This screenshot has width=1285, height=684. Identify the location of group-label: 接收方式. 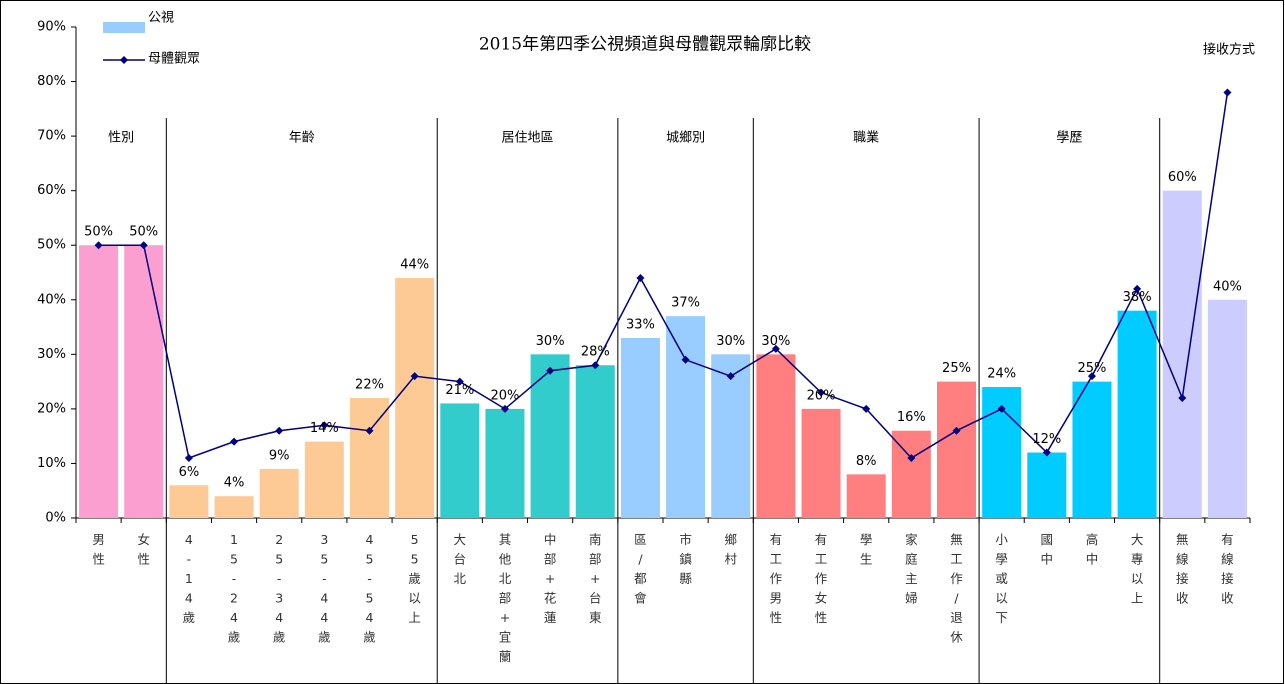
(1229, 50).